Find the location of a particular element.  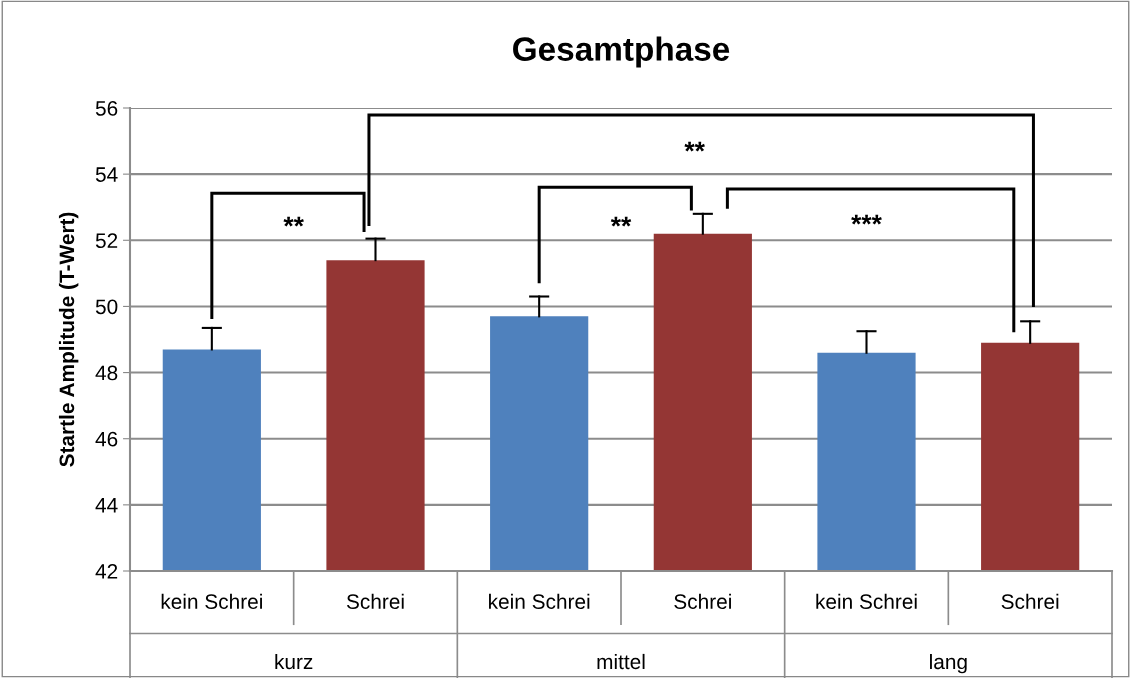

text: lang is located at coordinates (948, 663).